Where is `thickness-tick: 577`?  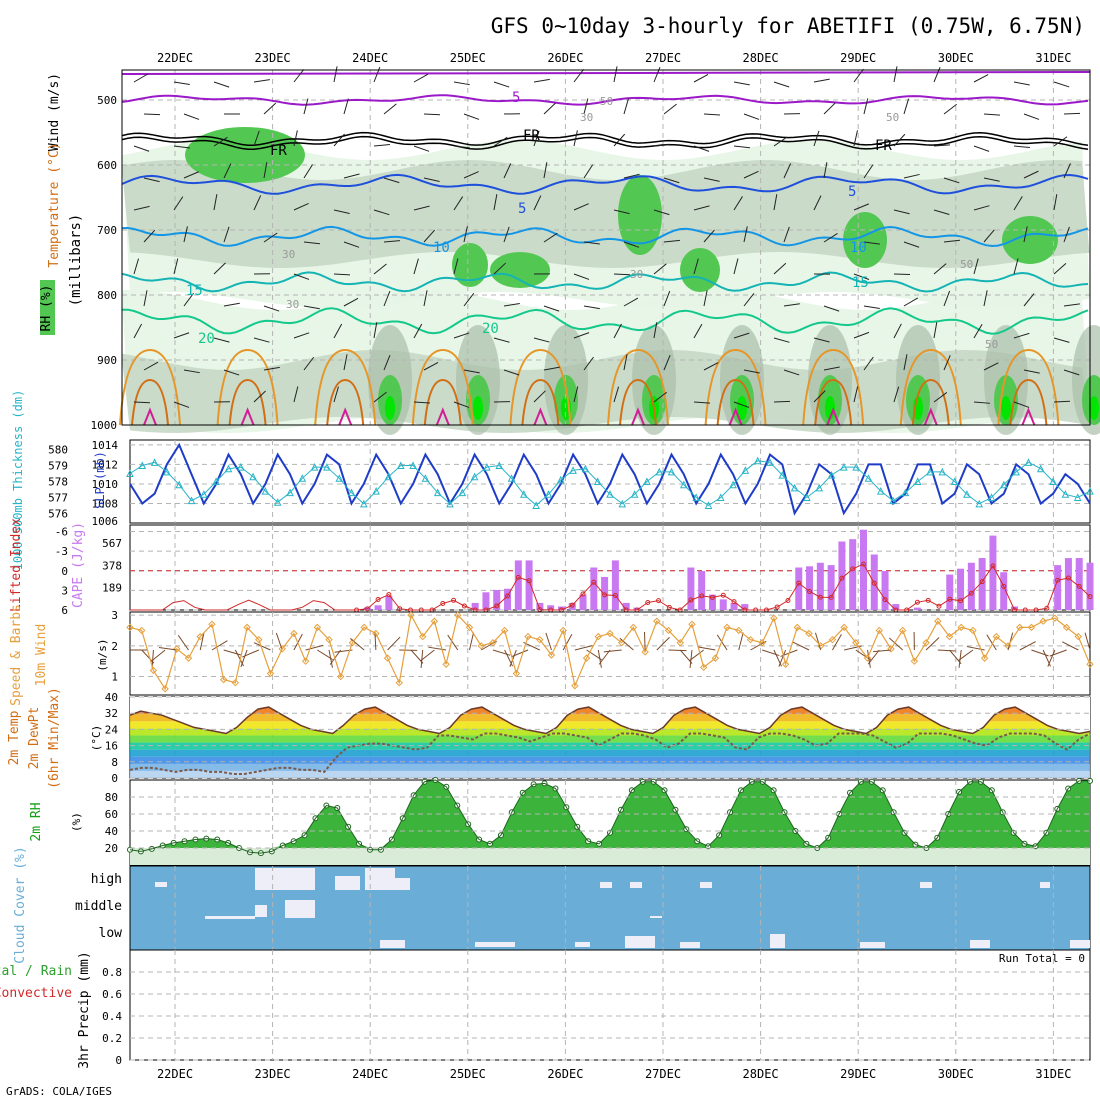
thickness-tick: 577 is located at coordinates (58, 497).